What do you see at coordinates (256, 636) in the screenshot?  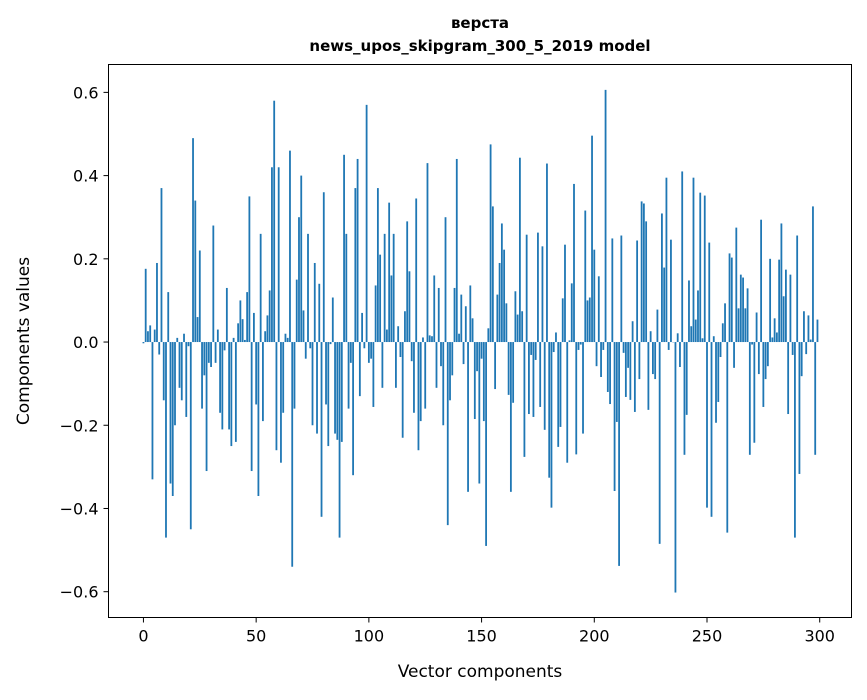 I see `x-tick-label: 50` at bounding box center [256, 636].